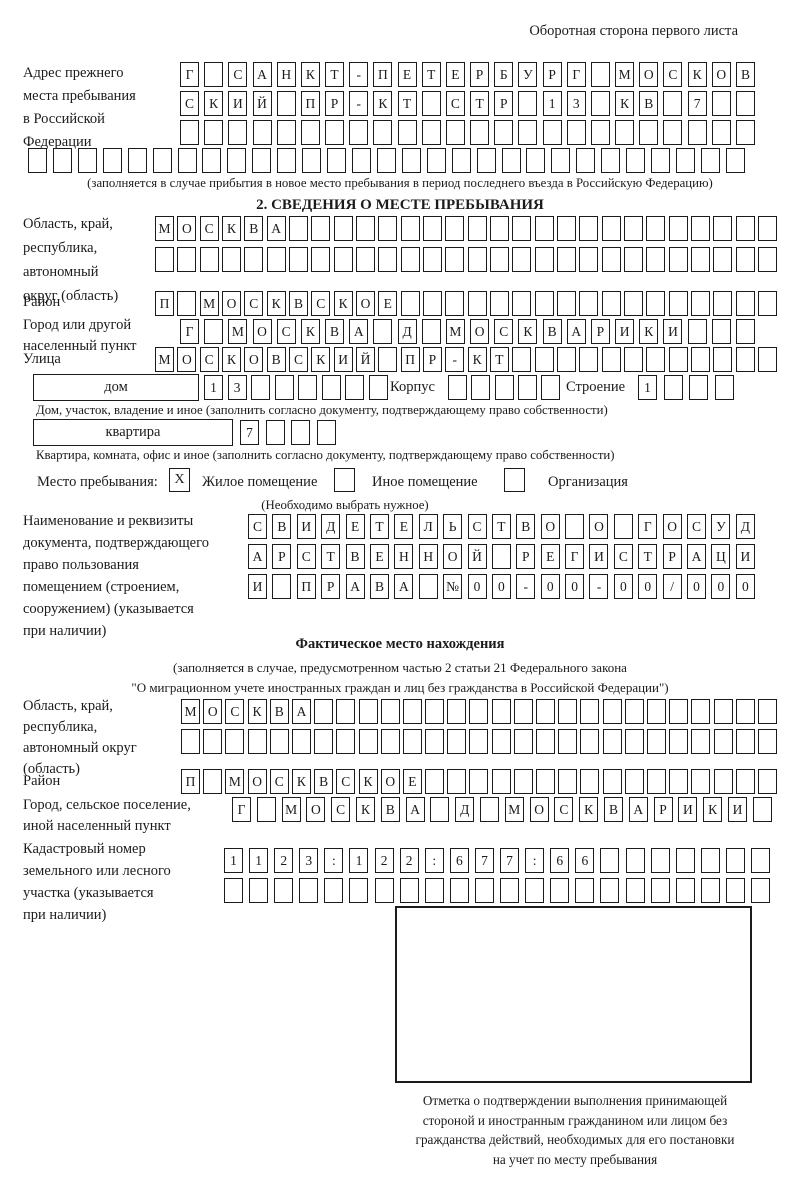  What do you see at coordinates (453, 586) in the screenshot?
I see `char-cell: №` at bounding box center [453, 586].